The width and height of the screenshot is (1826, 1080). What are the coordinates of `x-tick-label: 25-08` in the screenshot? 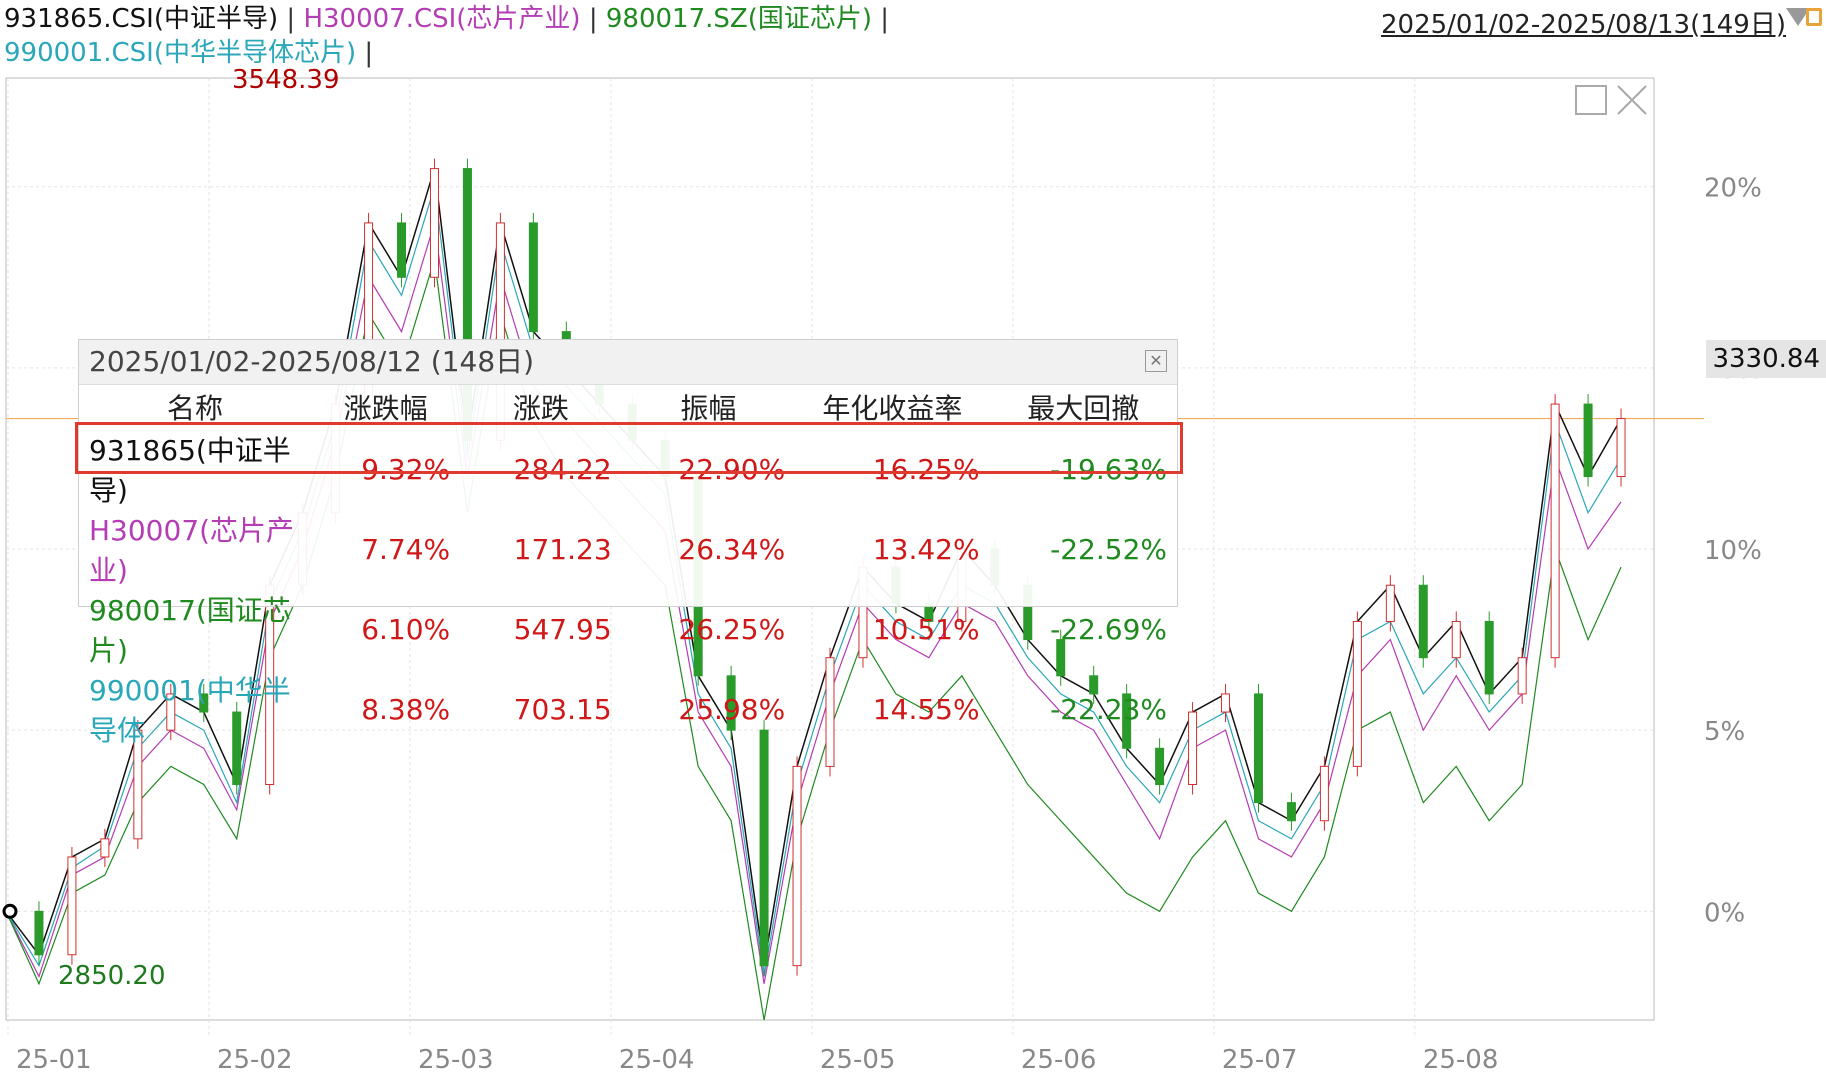 It's located at (1461, 1060).